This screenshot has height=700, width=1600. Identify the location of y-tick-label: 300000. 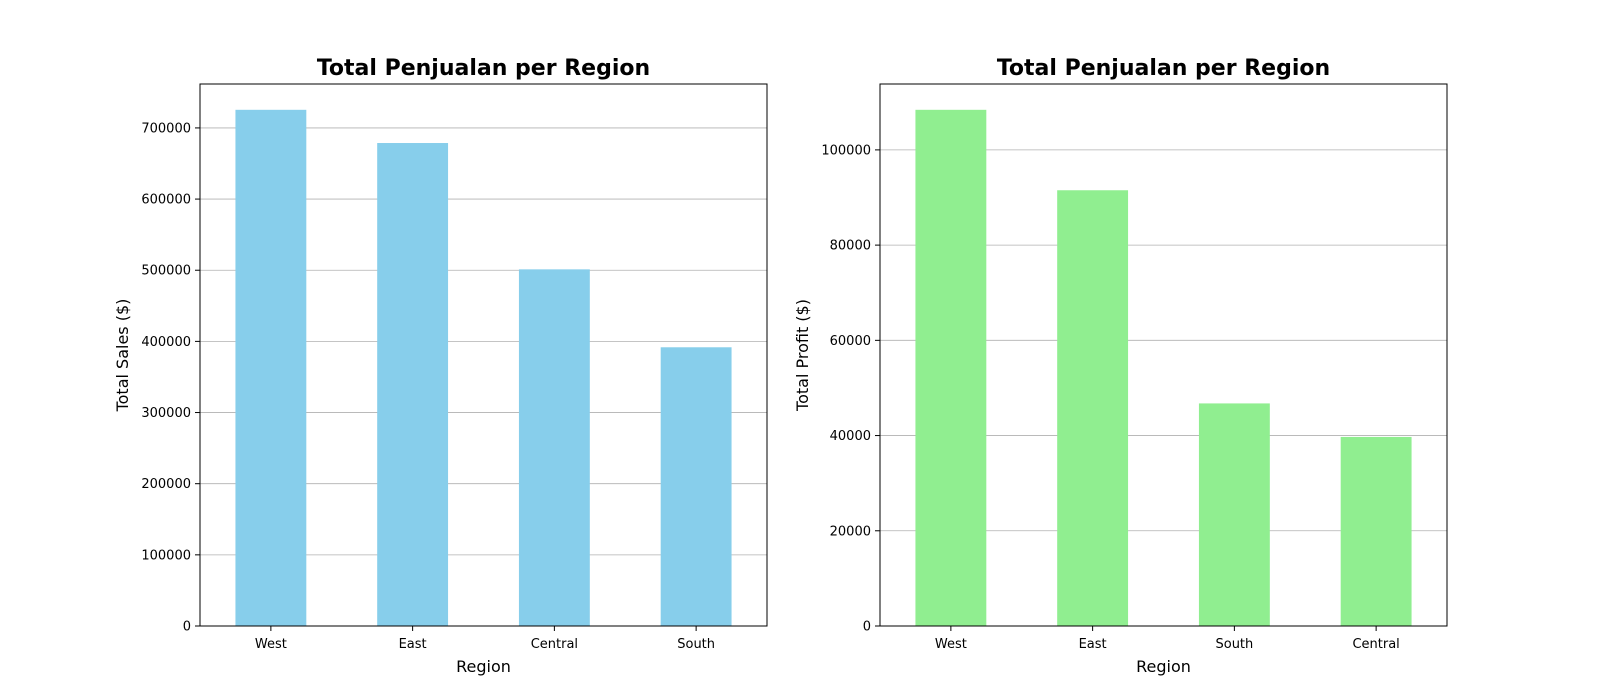
(166, 413).